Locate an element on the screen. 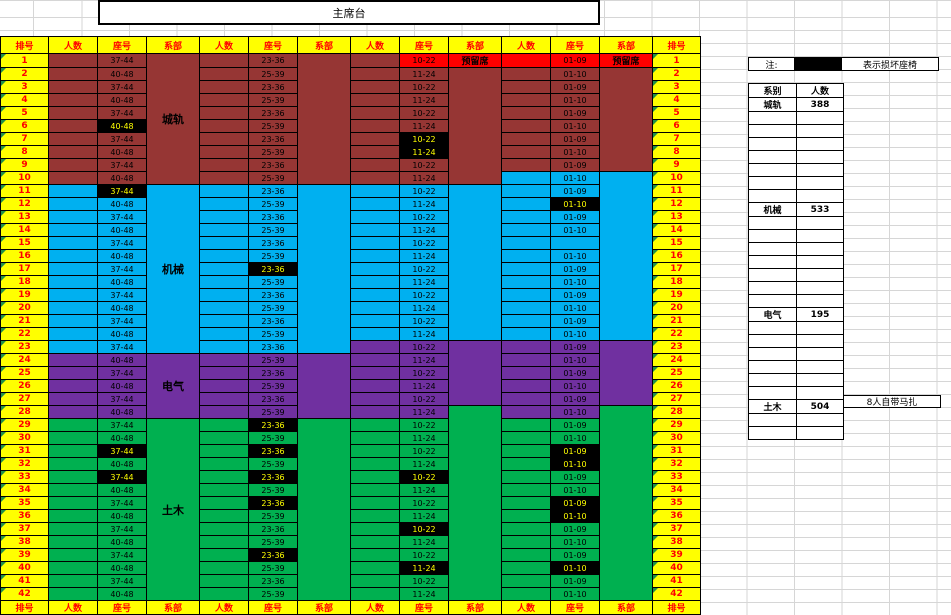  row-number-cell: 29 is located at coordinates (24, 425).